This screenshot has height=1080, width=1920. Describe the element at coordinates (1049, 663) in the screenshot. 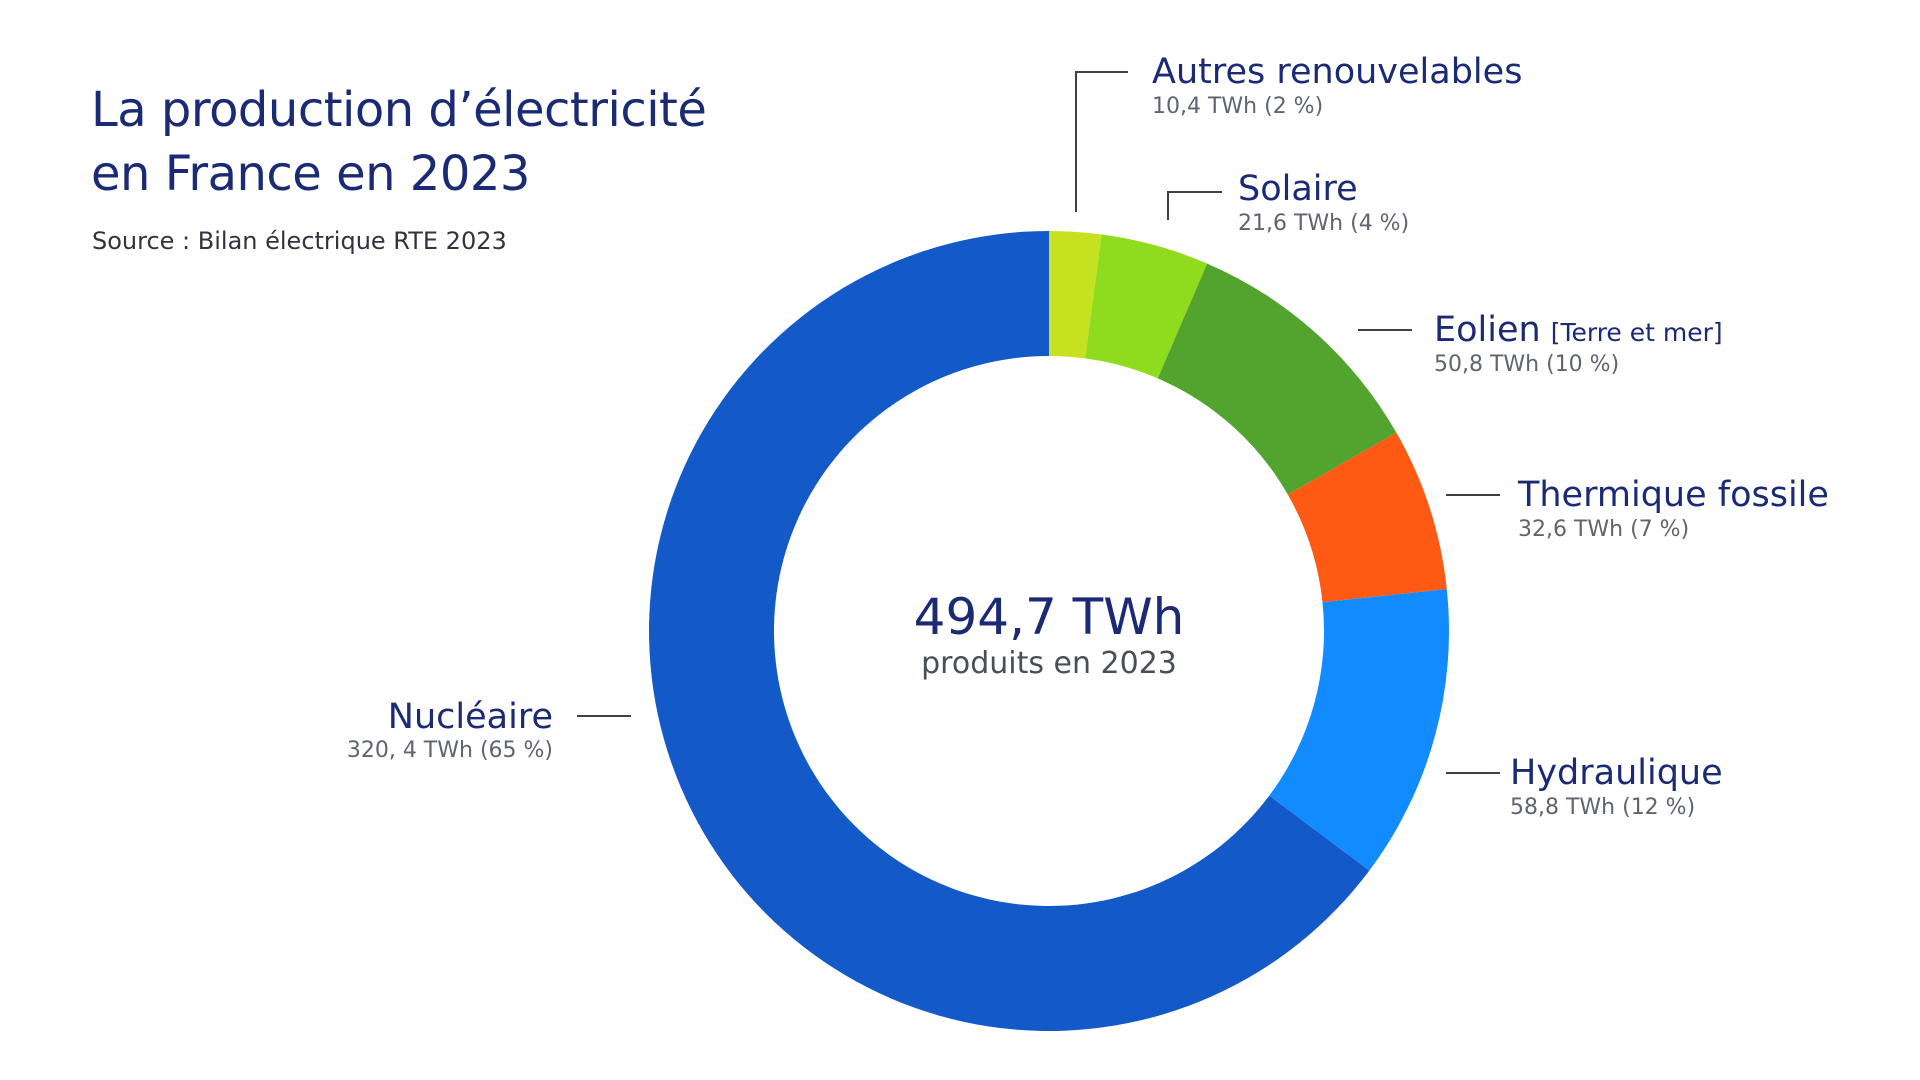

I see `center-caption: produits en 2023` at that location.